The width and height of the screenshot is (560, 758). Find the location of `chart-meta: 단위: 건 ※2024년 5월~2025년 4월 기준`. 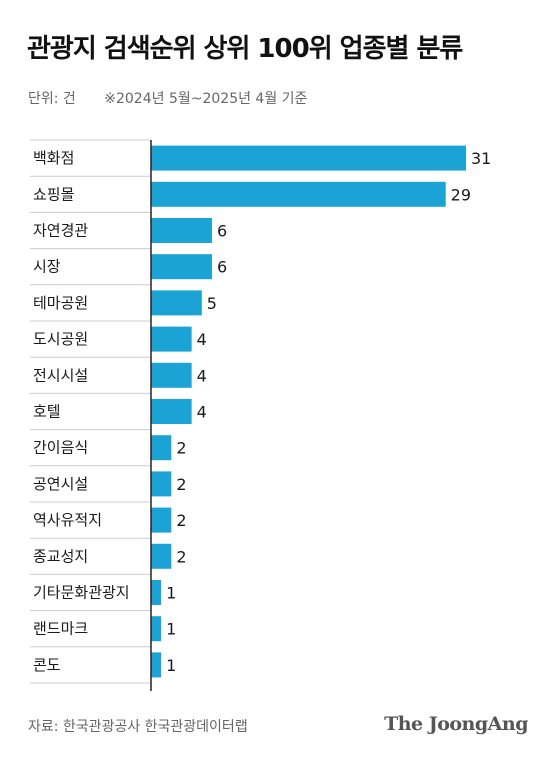

chart-meta: 단위: 건 ※2024년 5월~2025년 4월 기준 is located at coordinates (179, 98).